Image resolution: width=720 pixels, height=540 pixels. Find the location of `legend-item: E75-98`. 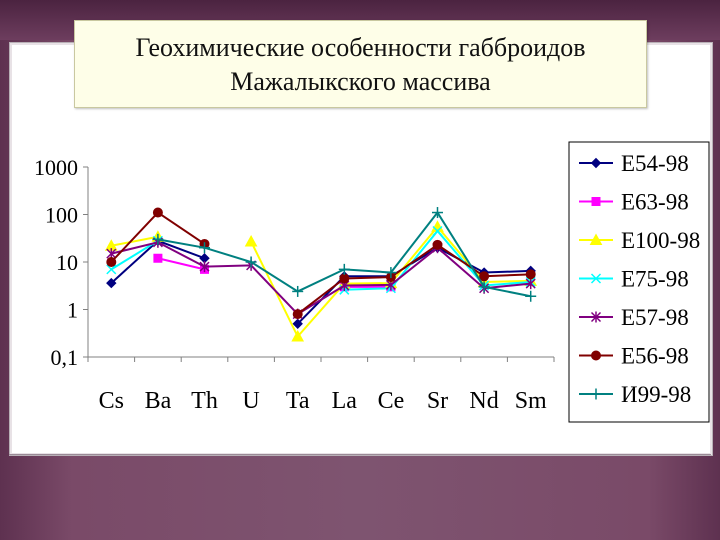

legend-item: E75-98 is located at coordinates (634, 279).